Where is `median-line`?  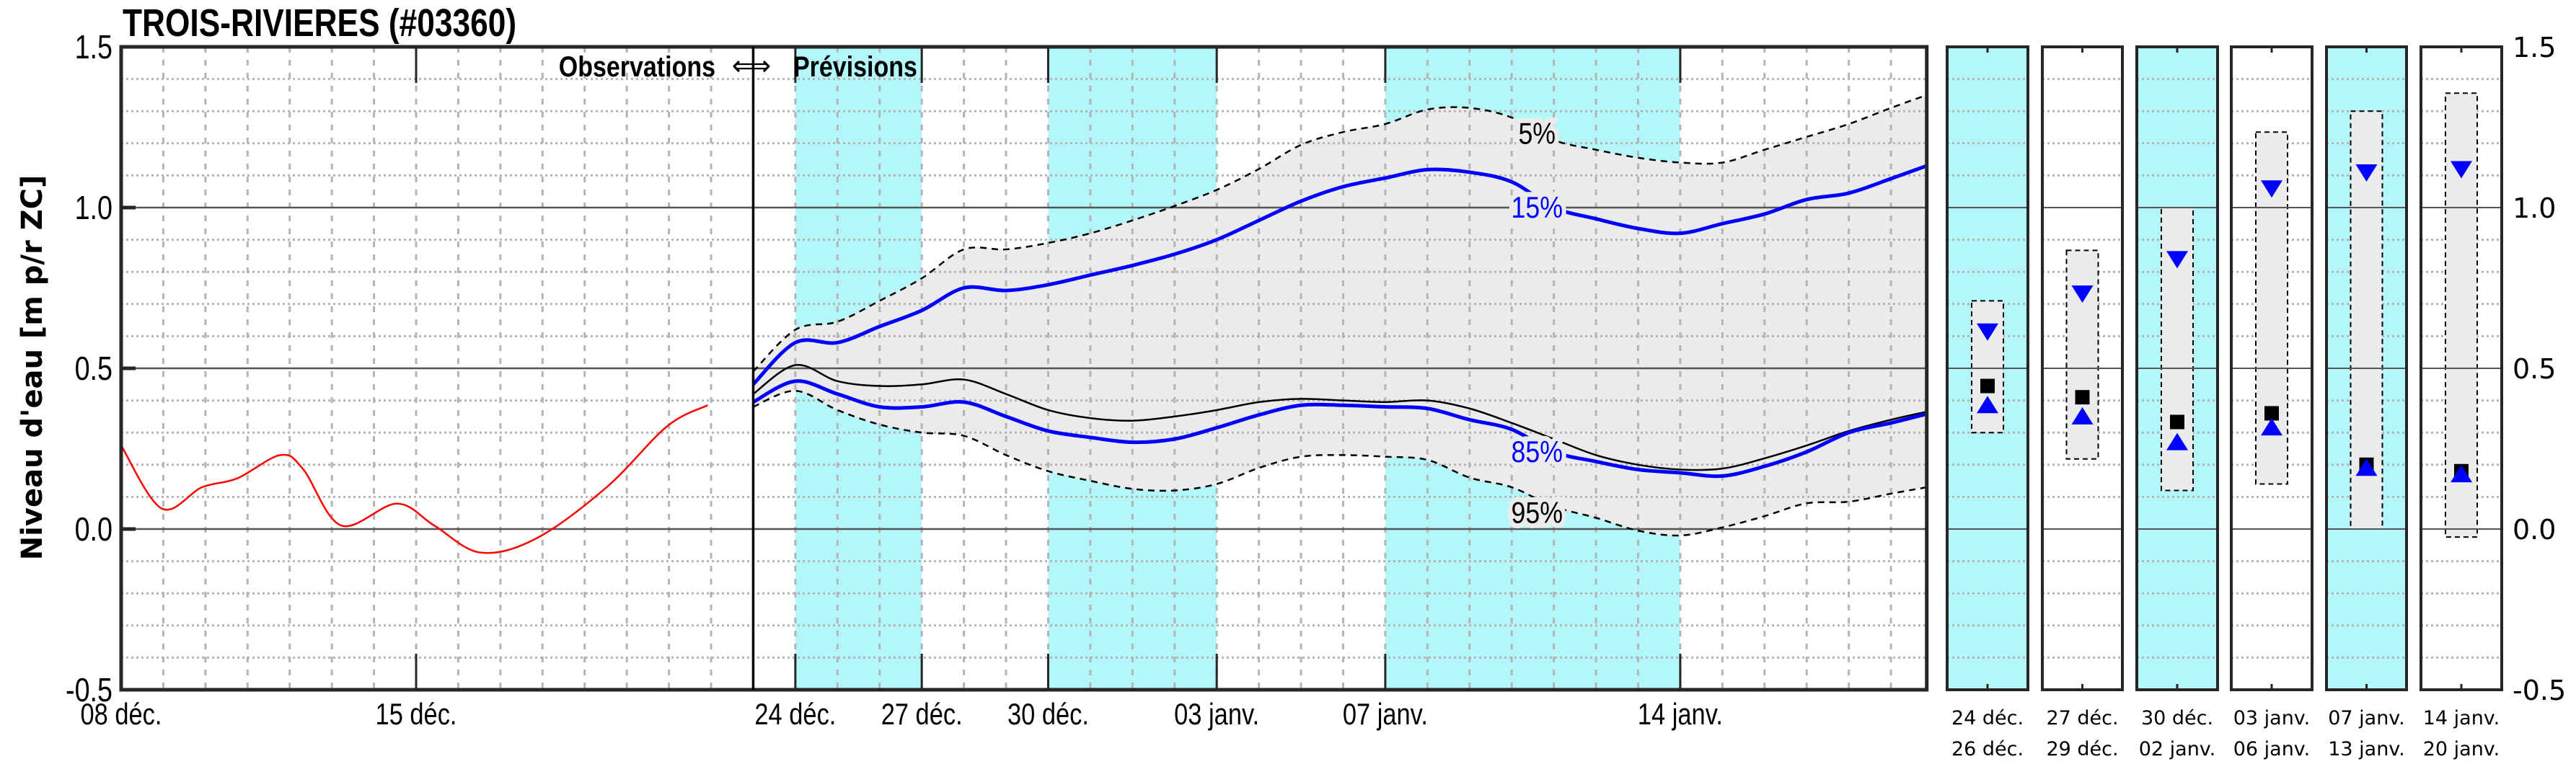 median-line is located at coordinates (1340, 417).